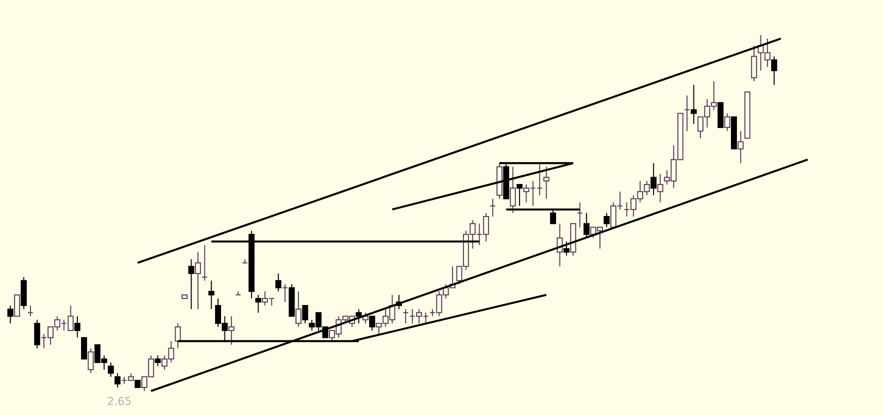 Image resolution: width=883 pixels, height=415 pixels. I want to click on annotation: 2.65, so click(119, 401).